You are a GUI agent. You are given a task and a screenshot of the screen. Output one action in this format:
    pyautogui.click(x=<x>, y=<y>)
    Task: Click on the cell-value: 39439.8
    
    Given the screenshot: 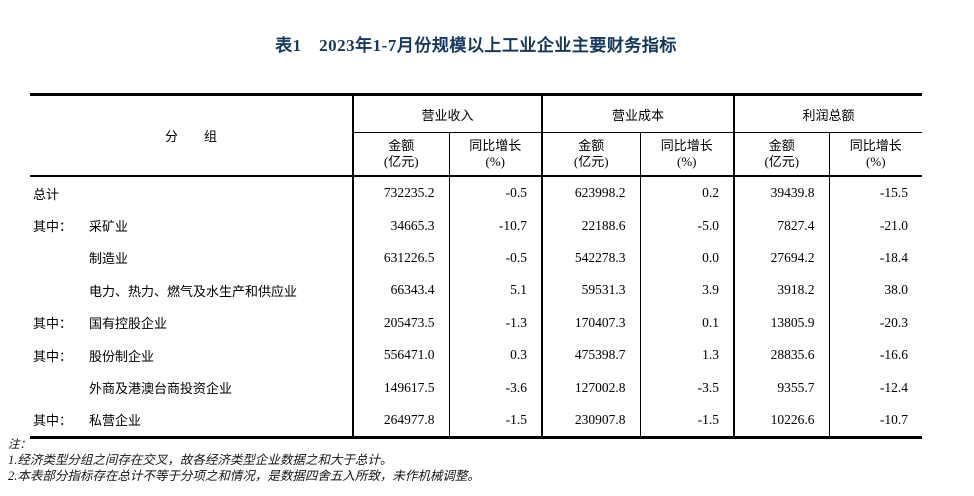 What is the action you would take?
    pyautogui.click(x=781, y=193)
    